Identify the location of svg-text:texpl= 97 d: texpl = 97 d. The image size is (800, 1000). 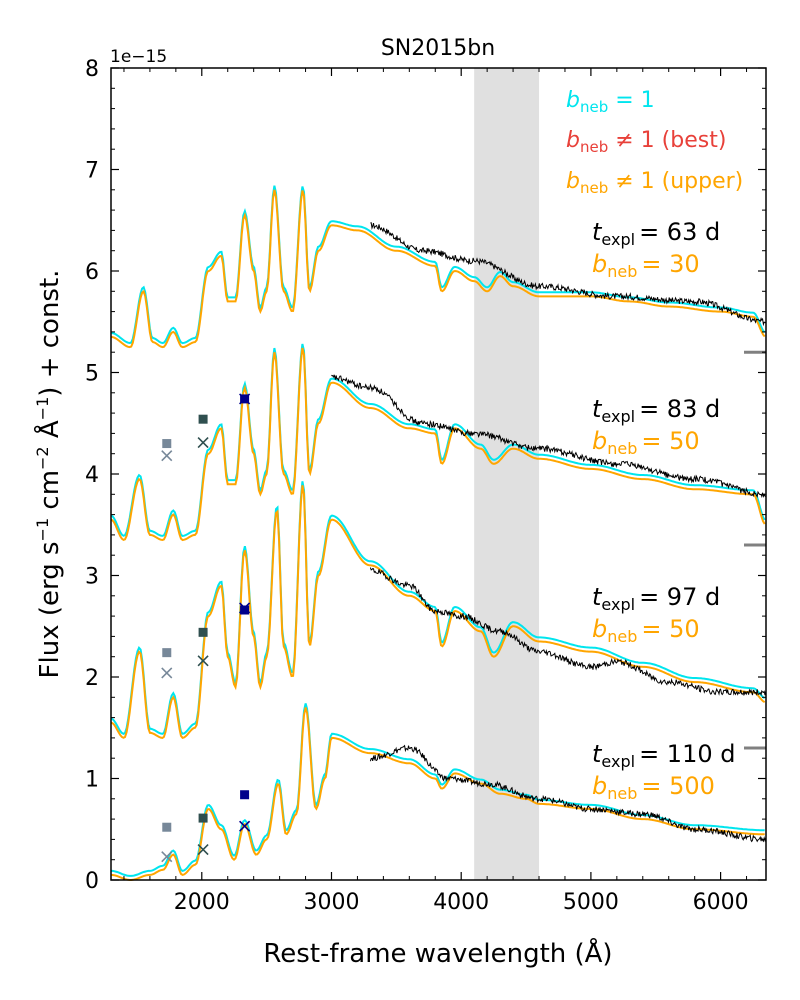
(656, 598).